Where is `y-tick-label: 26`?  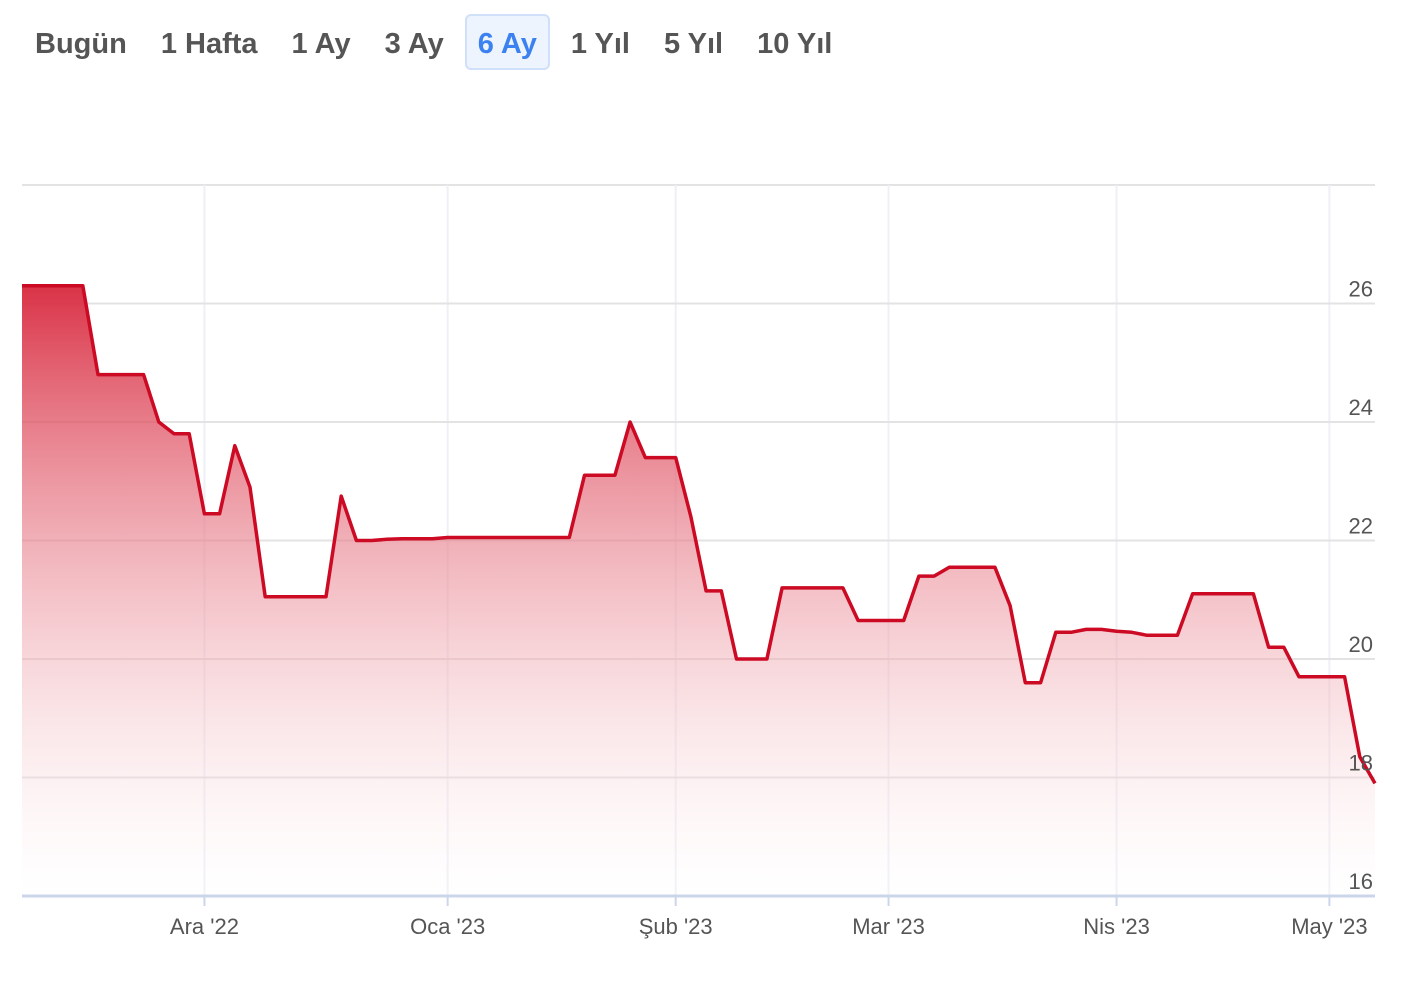 y-tick-label: 26 is located at coordinates (1361, 288).